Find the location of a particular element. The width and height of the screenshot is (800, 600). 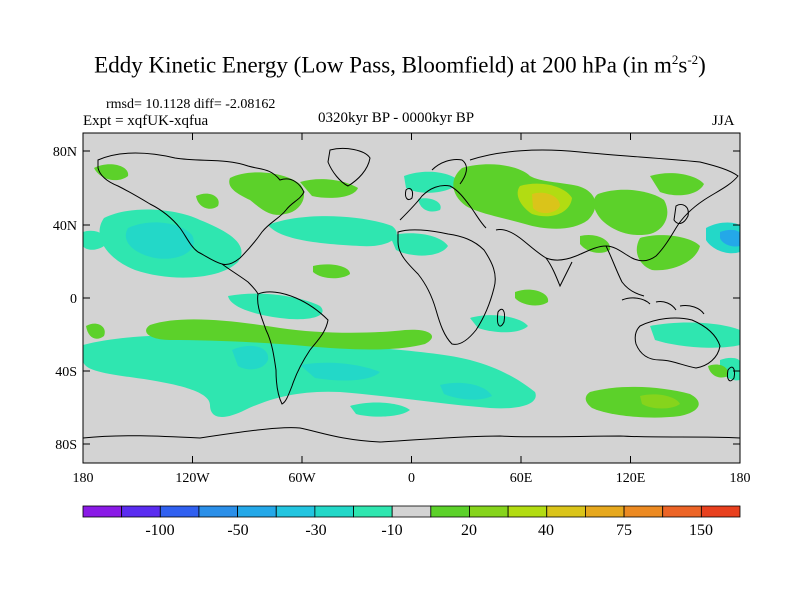

colorbar-label: 150 is located at coordinates (701, 530).